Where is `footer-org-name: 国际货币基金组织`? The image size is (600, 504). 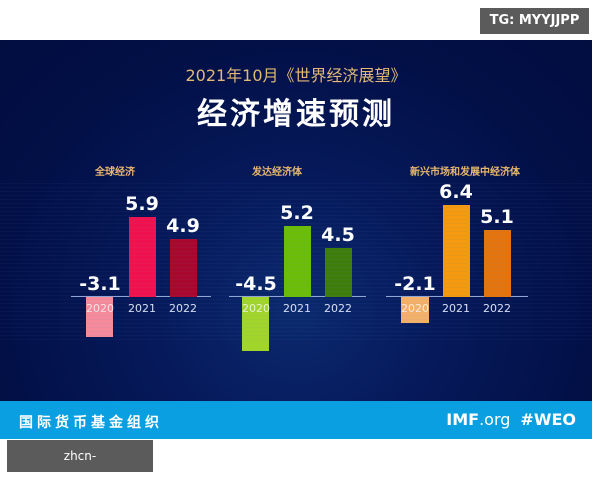 footer-org-name: 国际货币基金组织 is located at coordinates (91, 423).